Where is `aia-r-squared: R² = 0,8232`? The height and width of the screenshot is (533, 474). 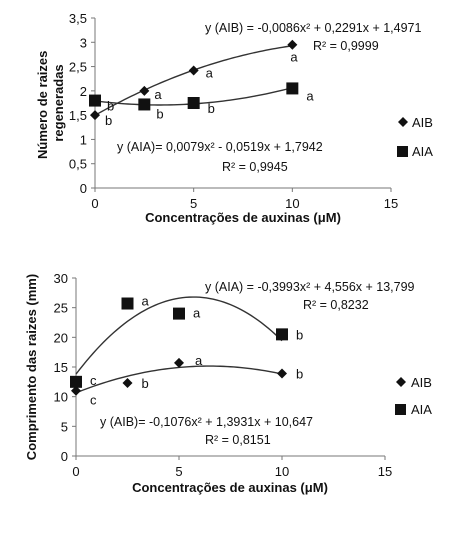
aia-r-squared: R² = 0,8232 is located at coordinates (336, 305).